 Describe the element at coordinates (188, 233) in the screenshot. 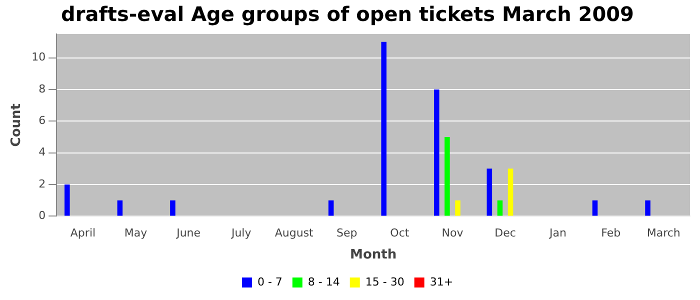

I see `x-tick-label: June` at that location.